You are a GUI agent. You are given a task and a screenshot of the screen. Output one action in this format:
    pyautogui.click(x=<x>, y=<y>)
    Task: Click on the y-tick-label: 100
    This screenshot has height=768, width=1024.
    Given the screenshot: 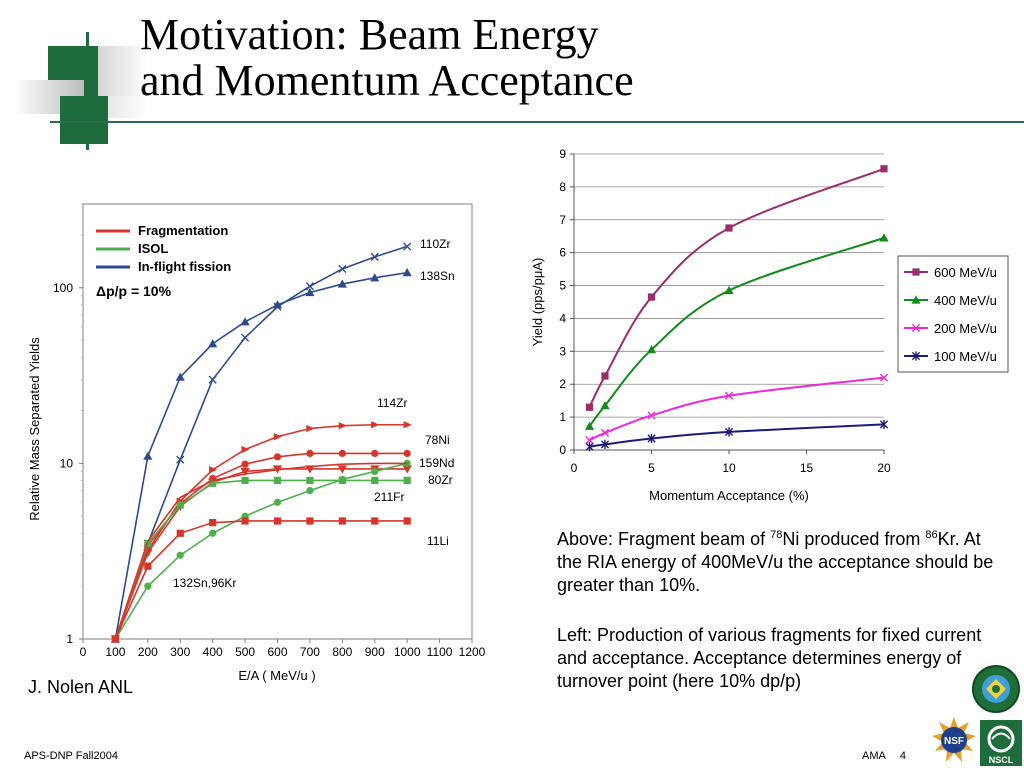 What is the action you would take?
    pyautogui.click(x=63, y=288)
    